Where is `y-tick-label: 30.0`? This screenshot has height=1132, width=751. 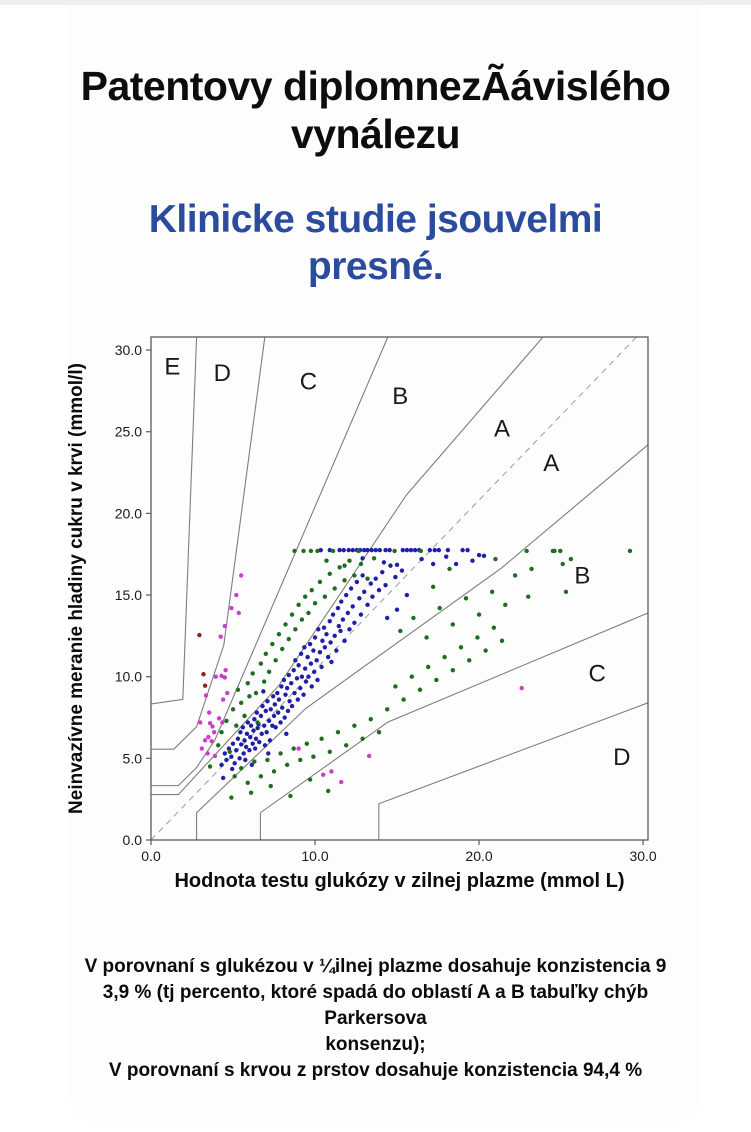
y-tick-label: 30.0 is located at coordinates (127, 350).